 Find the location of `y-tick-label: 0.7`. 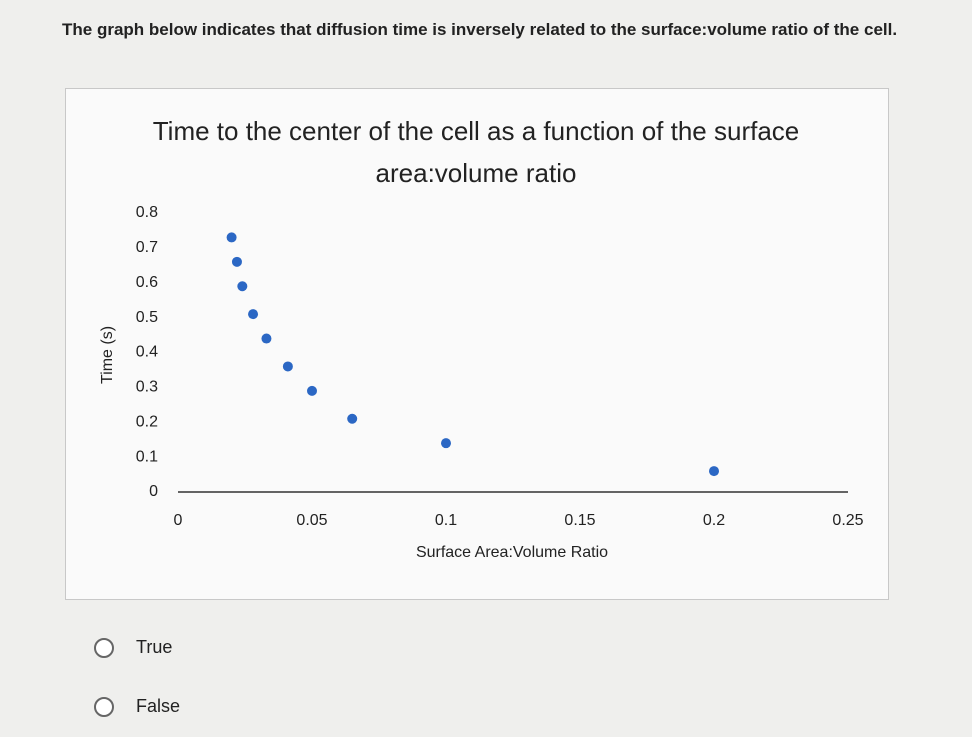

y-tick-label: 0.7 is located at coordinates (147, 247).